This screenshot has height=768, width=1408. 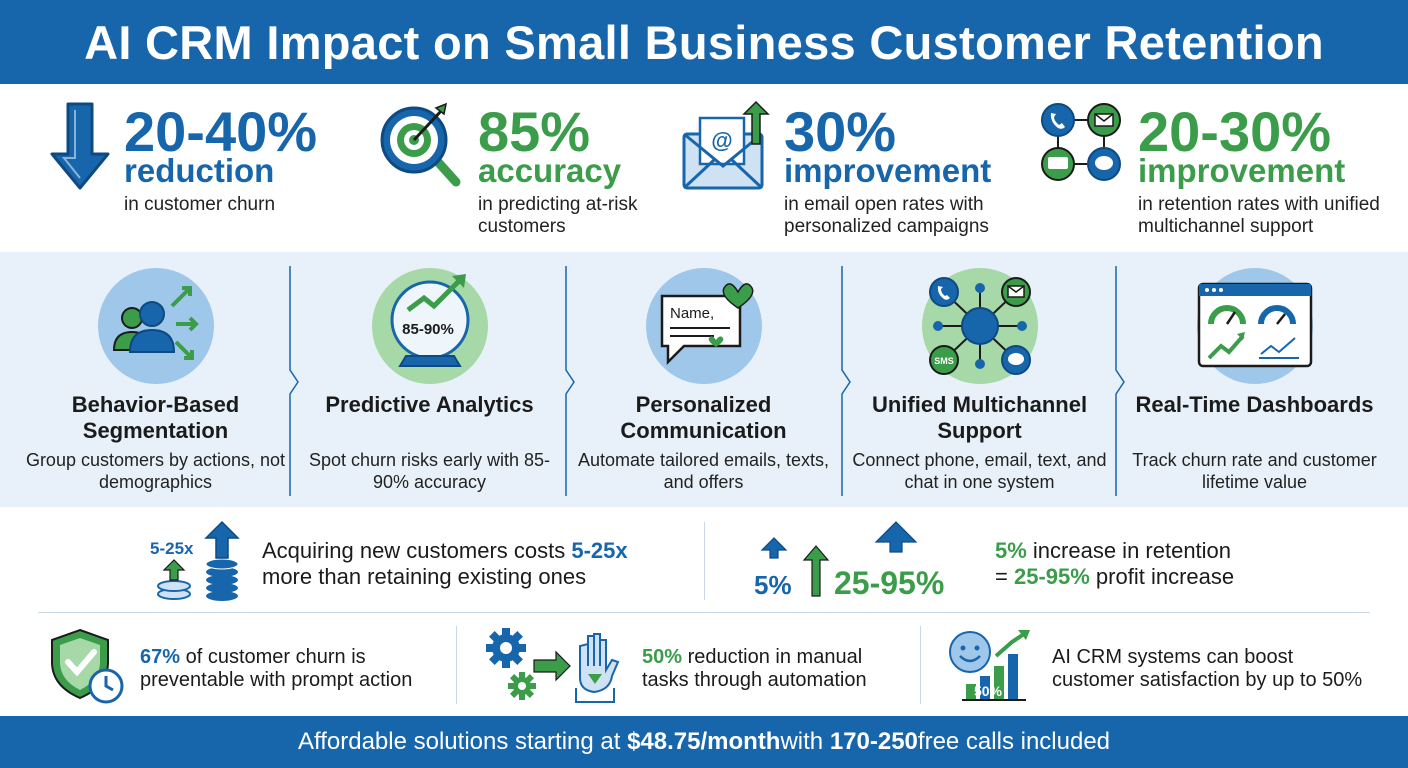 What do you see at coordinates (155, 326) in the screenshot?
I see `segmentation-icon` at bounding box center [155, 326].